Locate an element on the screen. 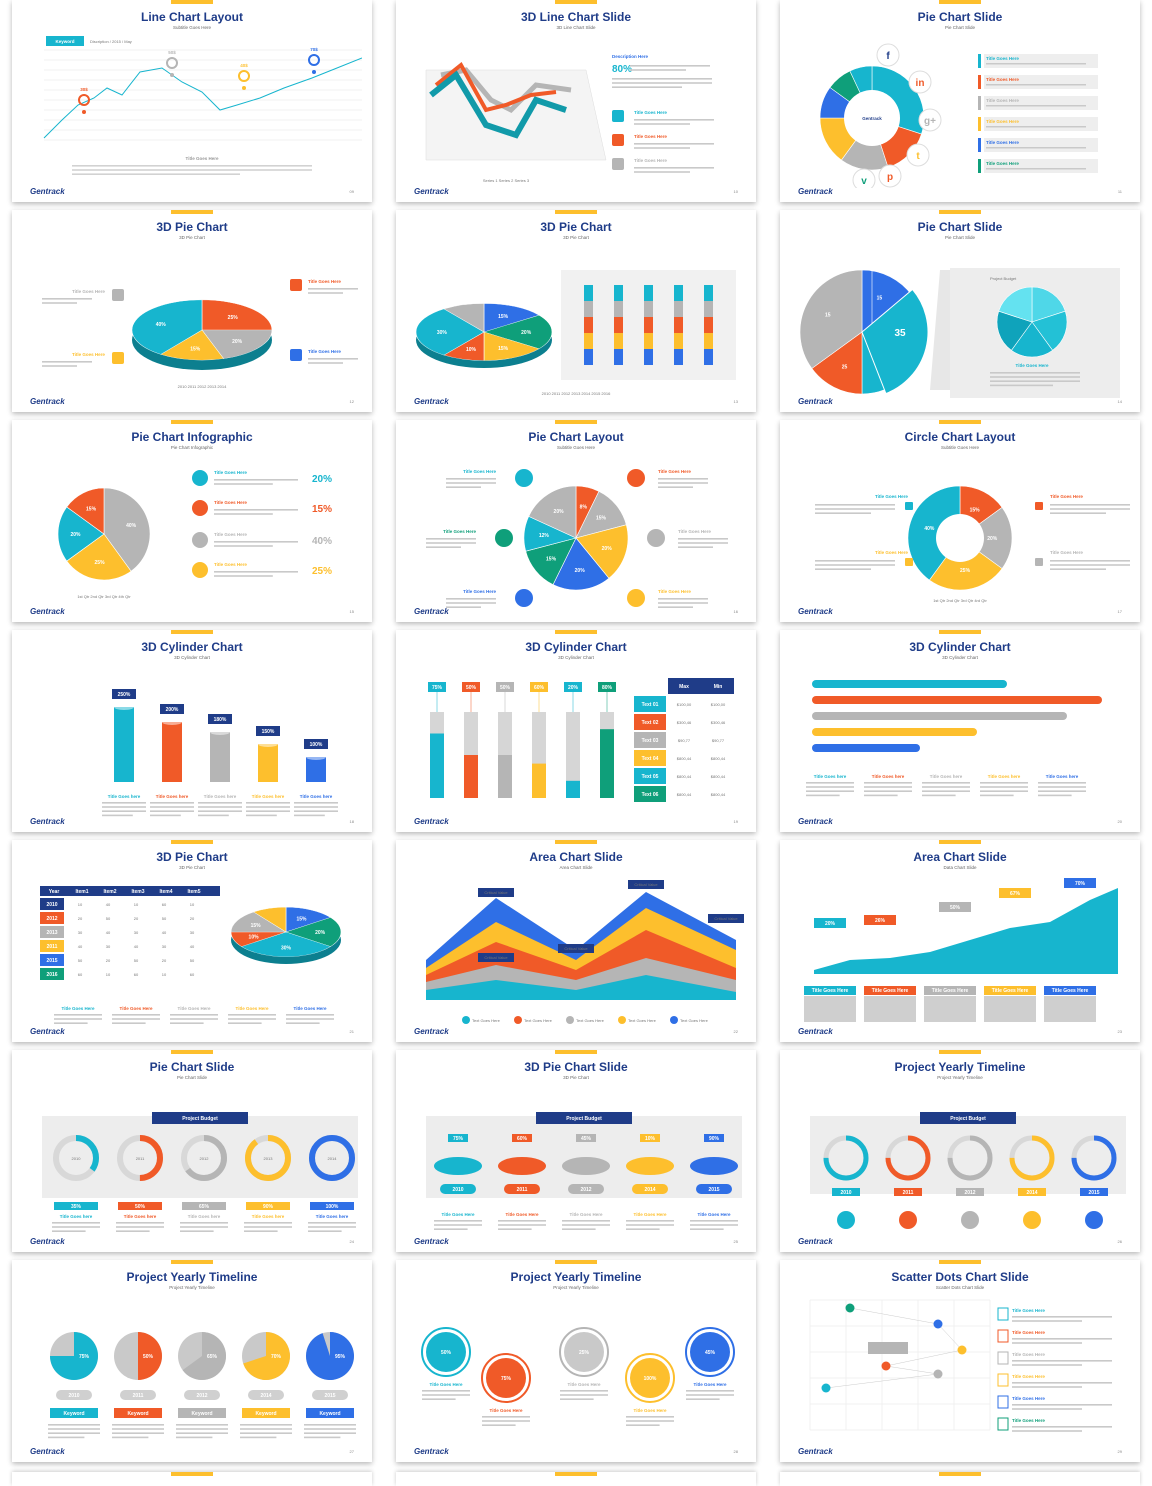  cylinder-top is located at coordinates (268, 744).